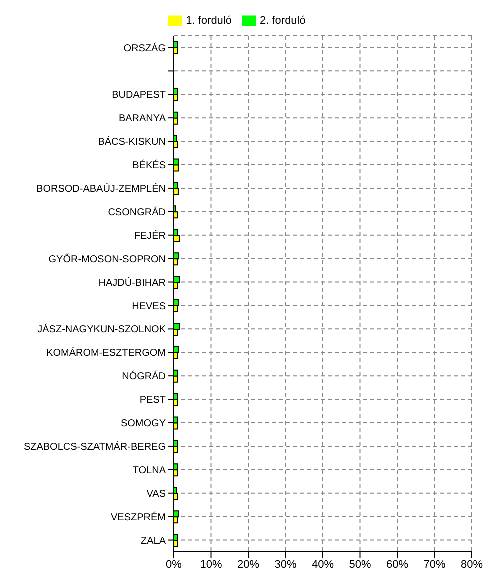 Image resolution: width=500 pixels, height=585 pixels. I want to click on y-tick-label: TOLNA, so click(149, 470).